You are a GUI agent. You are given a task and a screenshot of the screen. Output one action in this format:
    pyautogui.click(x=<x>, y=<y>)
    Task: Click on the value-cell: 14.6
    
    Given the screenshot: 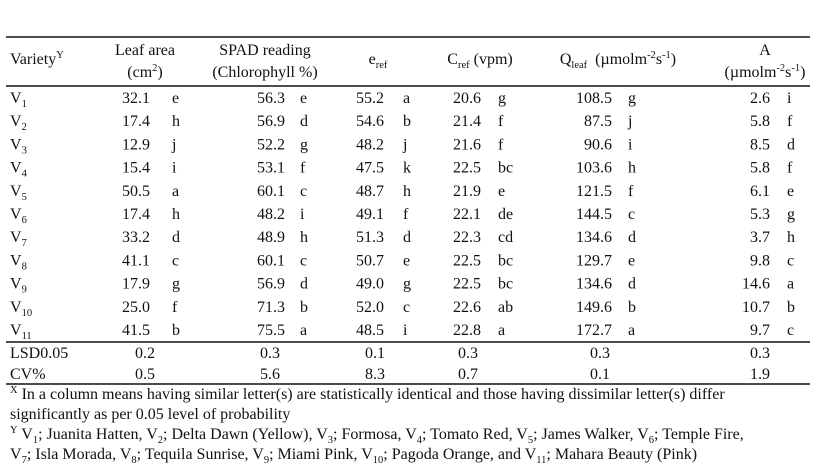 What is the action you would take?
    pyautogui.click(x=756, y=284)
    